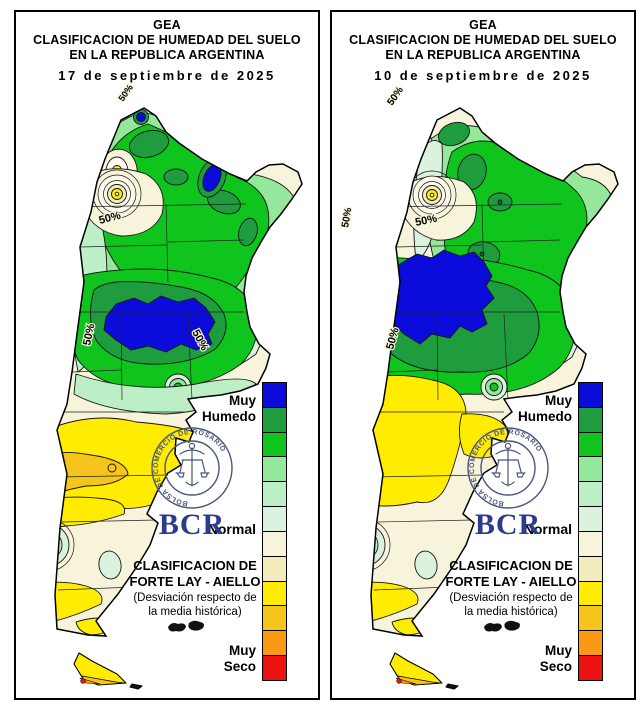 The height and width of the screenshot is (714, 641). I want to click on map-date: 10 de septiembre de 2025, so click(483, 76).